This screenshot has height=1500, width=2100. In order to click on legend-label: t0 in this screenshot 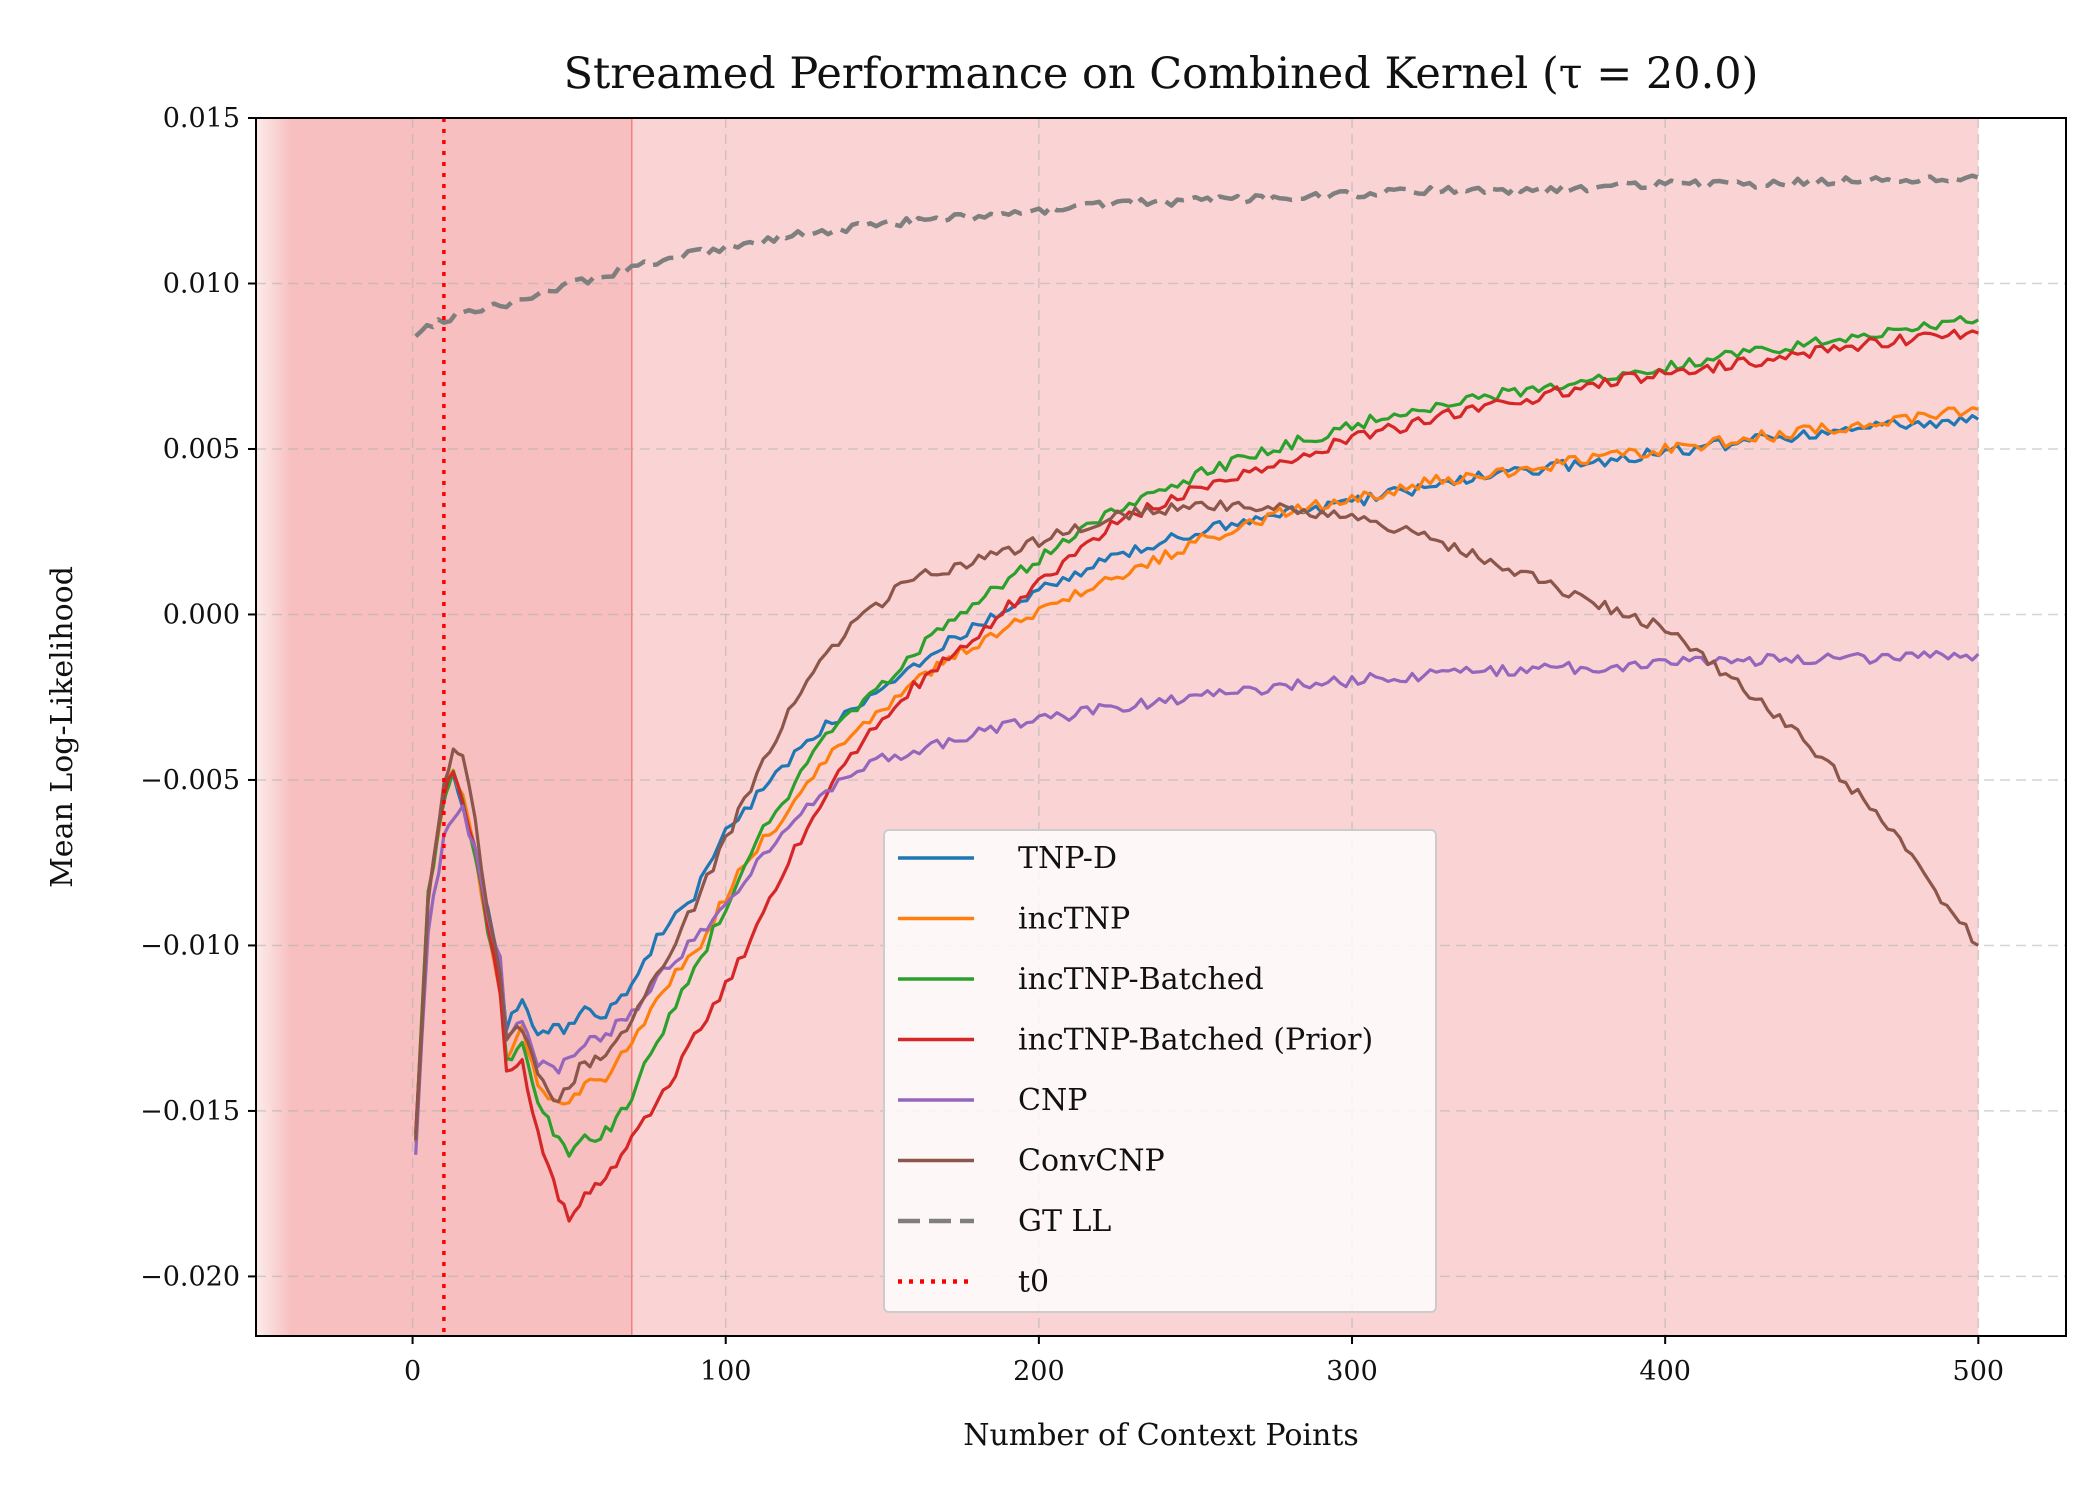, I will do `click(1033, 1282)`.